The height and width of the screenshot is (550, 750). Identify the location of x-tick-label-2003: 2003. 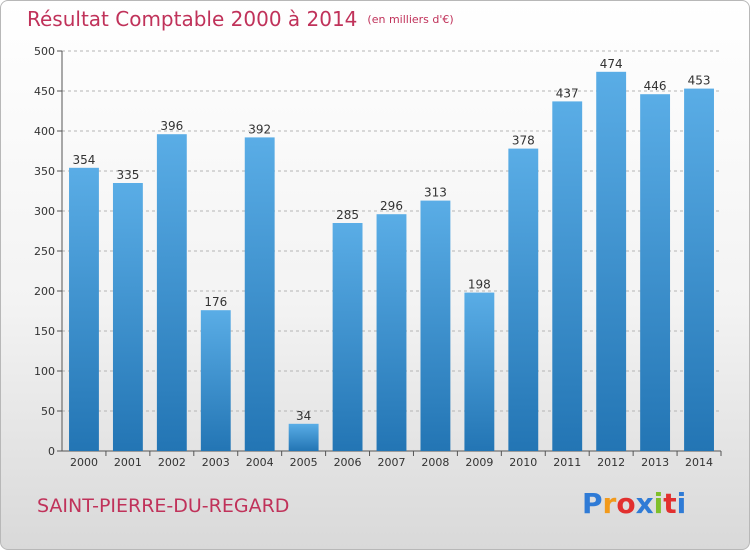
(216, 462).